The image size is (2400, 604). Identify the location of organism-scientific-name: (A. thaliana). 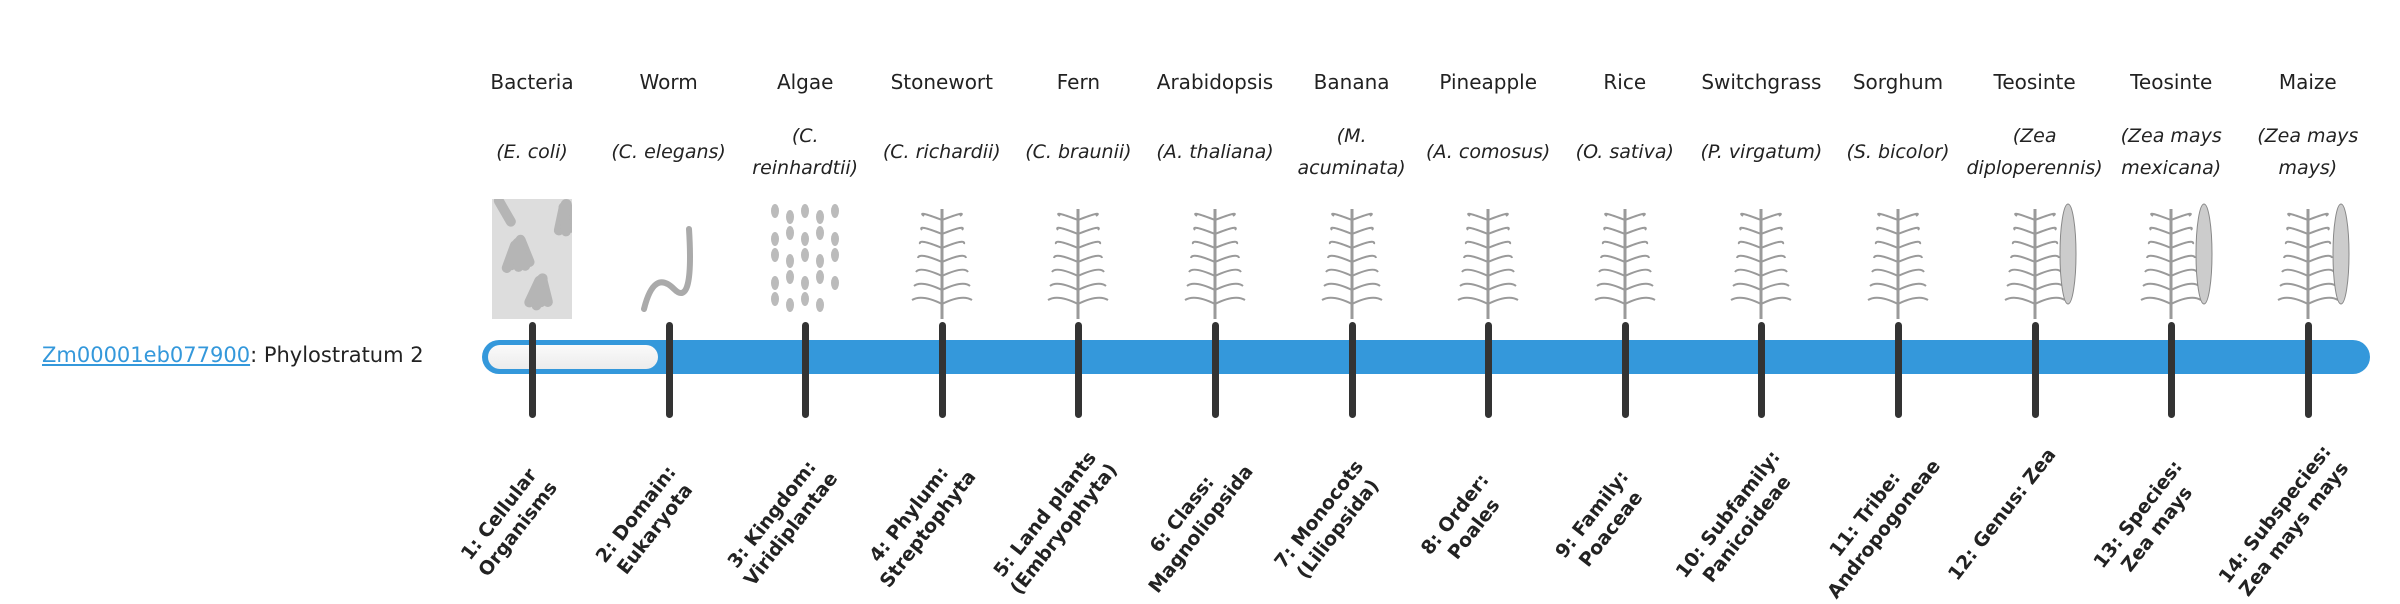
(1215, 152).